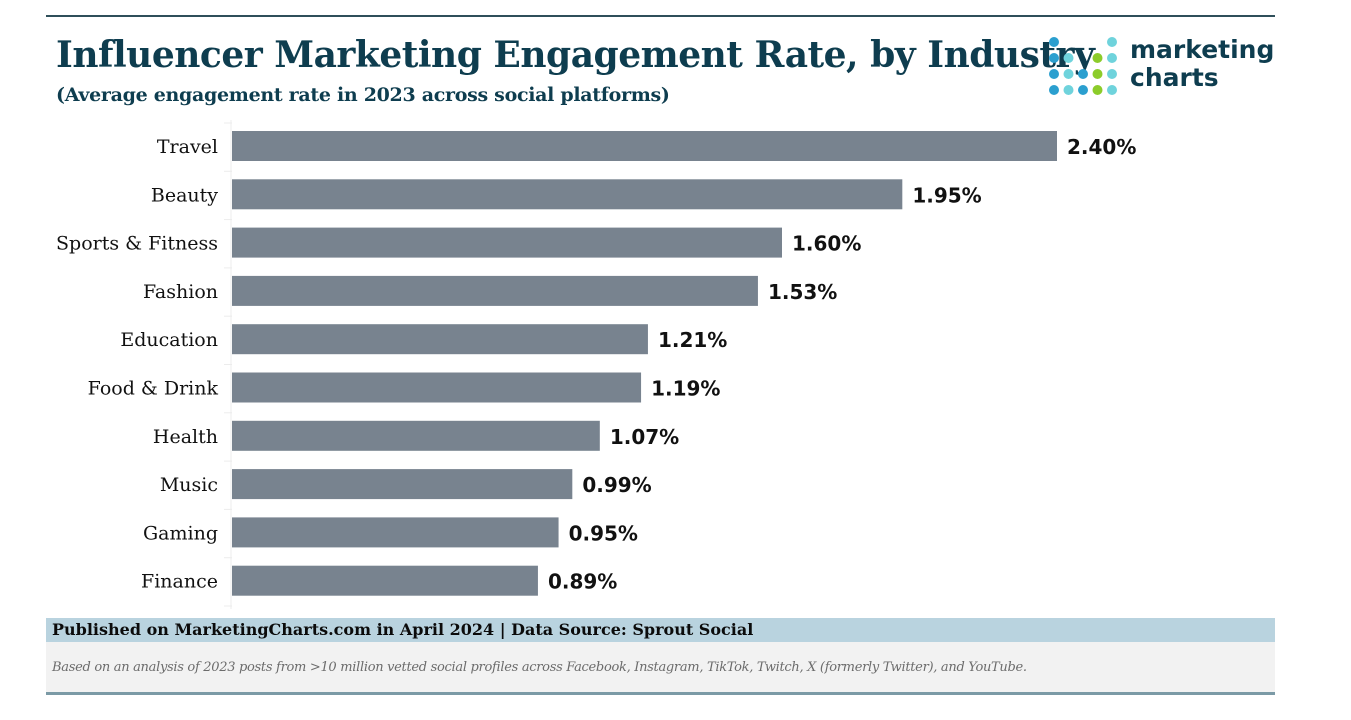 The width and height of the screenshot is (1351, 720). I want to click on category-label: Education, so click(169, 340).